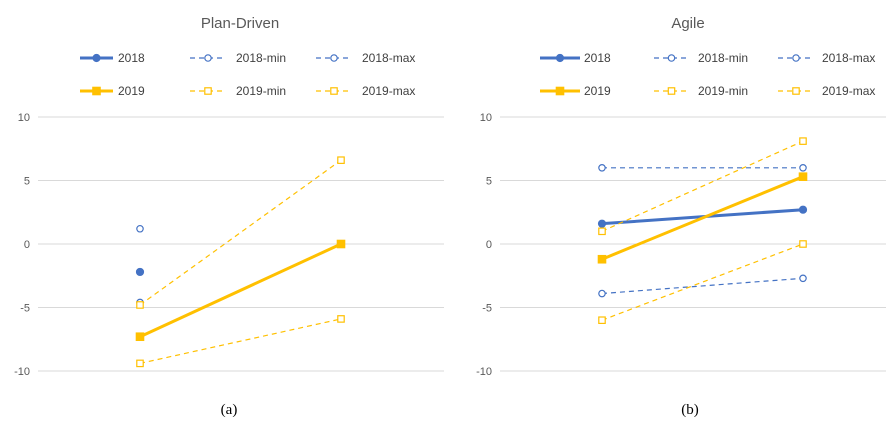 This screenshot has width=892, height=427. What do you see at coordinates (229, 410) in the screenshot?
I see `figure-caption: (a)` at bounding box center [229, 410].